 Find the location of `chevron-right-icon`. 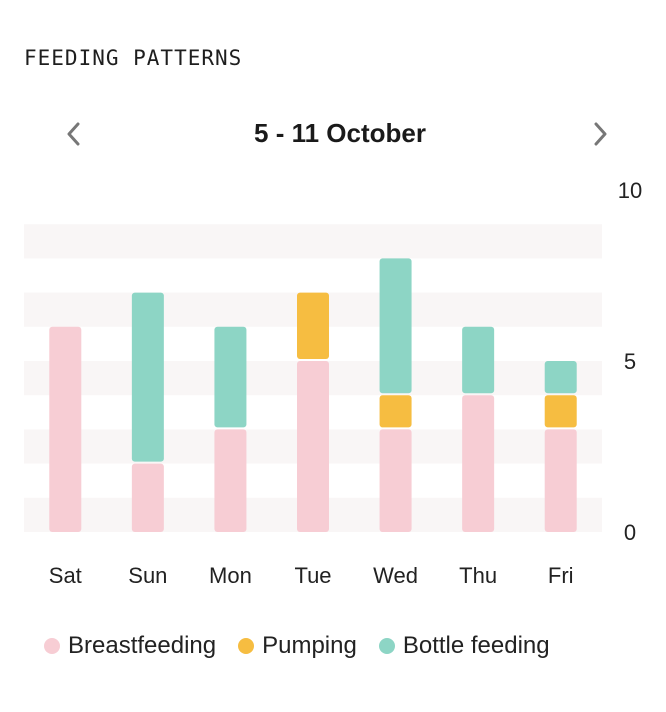

chevron-right-icon is located at coordinates (600, 134).